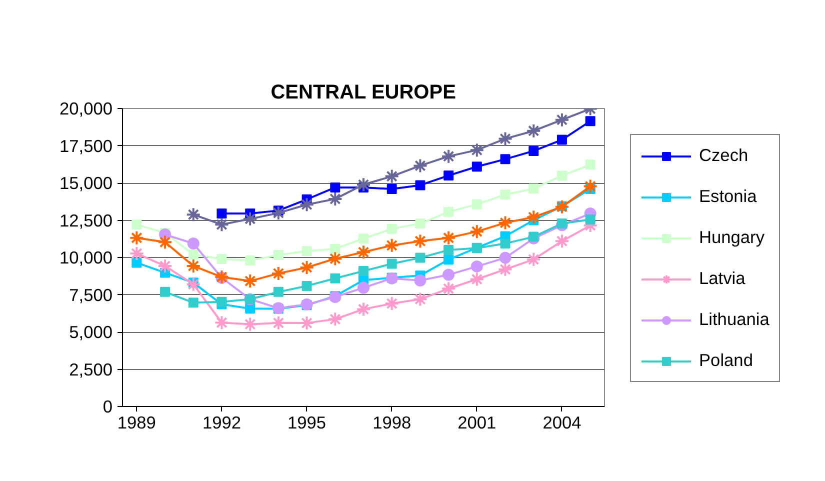 This screenshot has height=481, width=825. What do you see at coordinates (107, 406) in the screenshot?
I see `y-tick-label: 0` at bounding box center [107, 406].